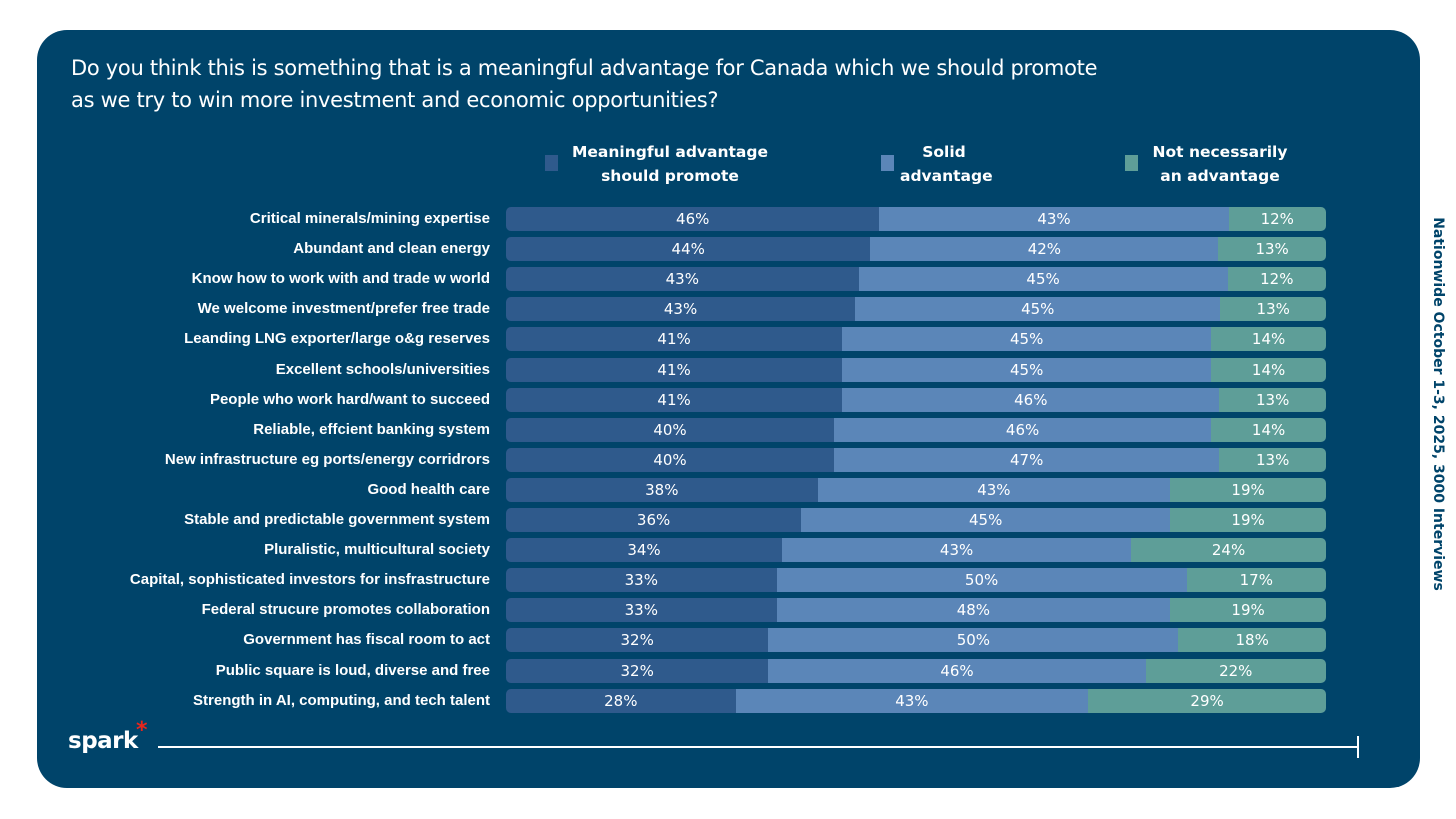 The height and width of the screenshot is (819, 1456). I want to click on bar-segment-not: 29%, so click(1207, 700).